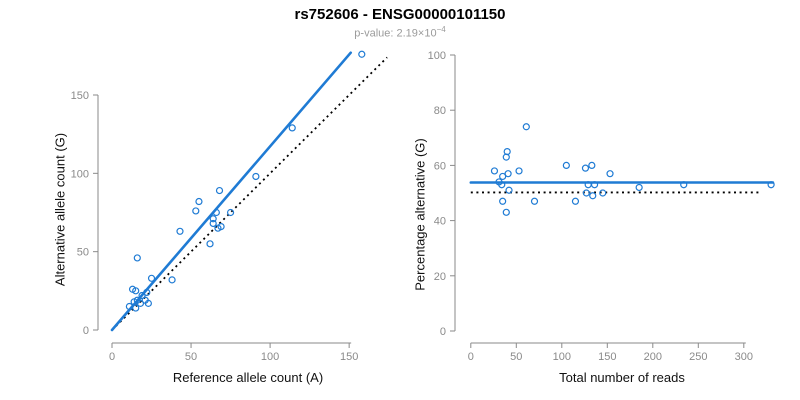 The image size is (800, 400). Describe the element at coordinates (744, 357) in the screenshot. I see `x-tick-label: 300` at that location.